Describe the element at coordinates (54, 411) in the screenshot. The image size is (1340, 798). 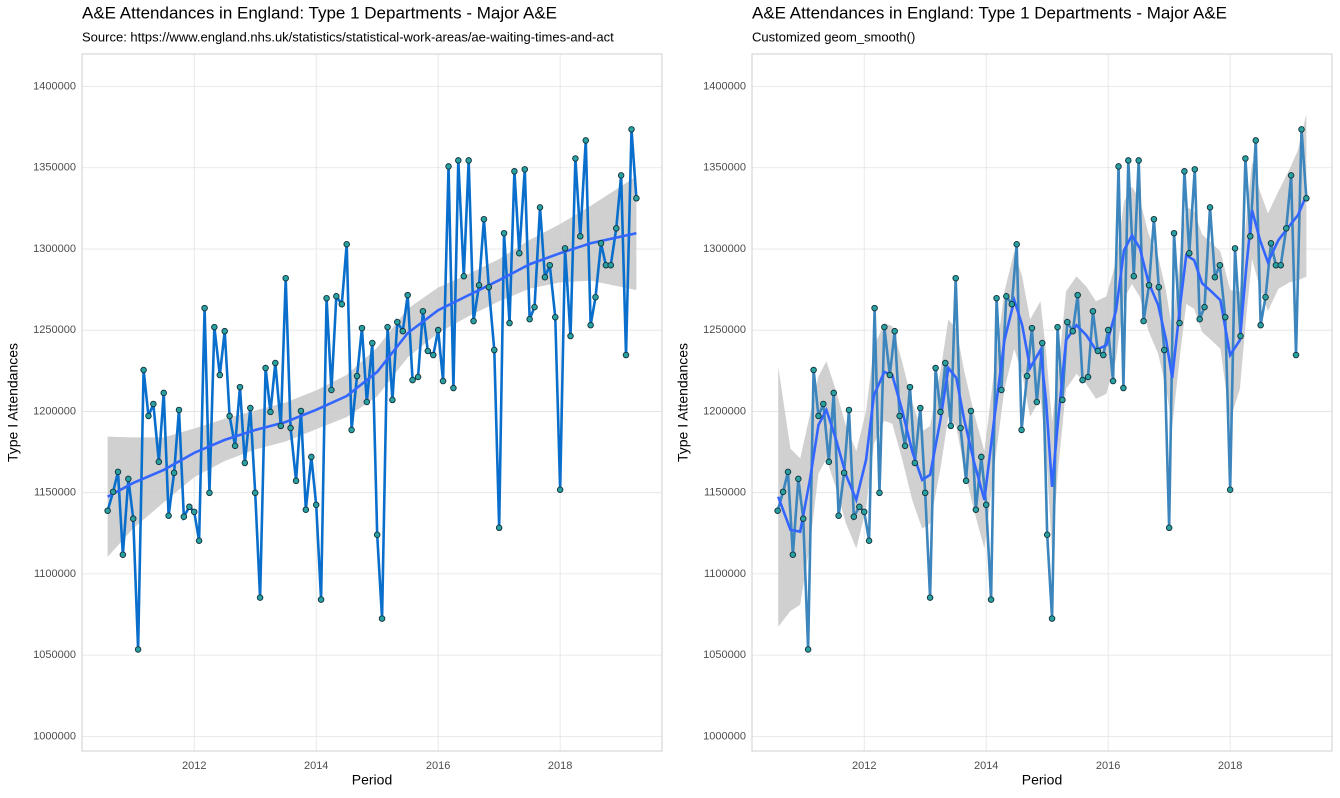
I see `y-tick-label: 1200000` at that location.